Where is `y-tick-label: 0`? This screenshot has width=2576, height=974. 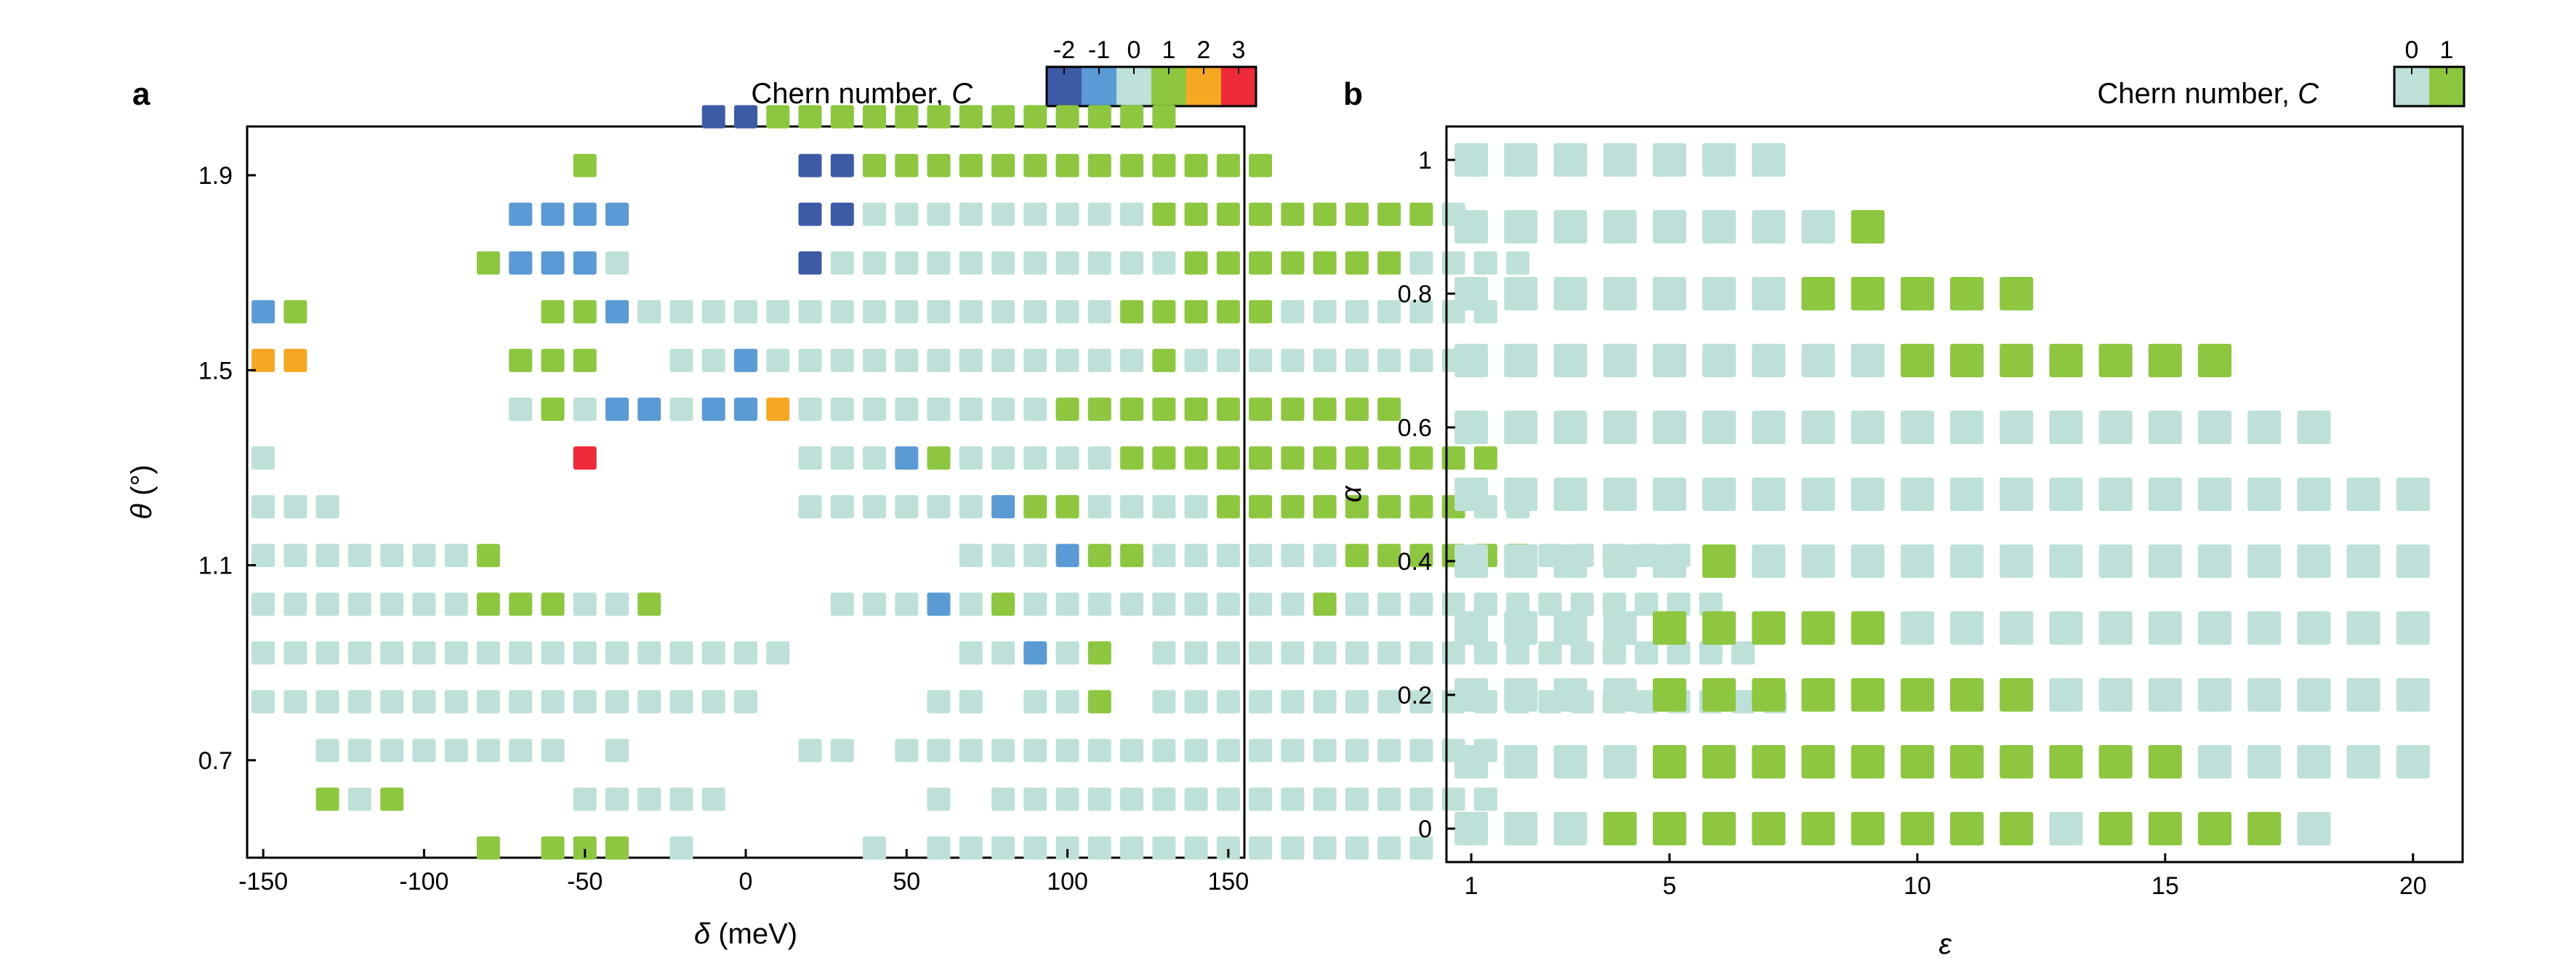 y-tick-label: 0 is located at coordinates (1425, 829).